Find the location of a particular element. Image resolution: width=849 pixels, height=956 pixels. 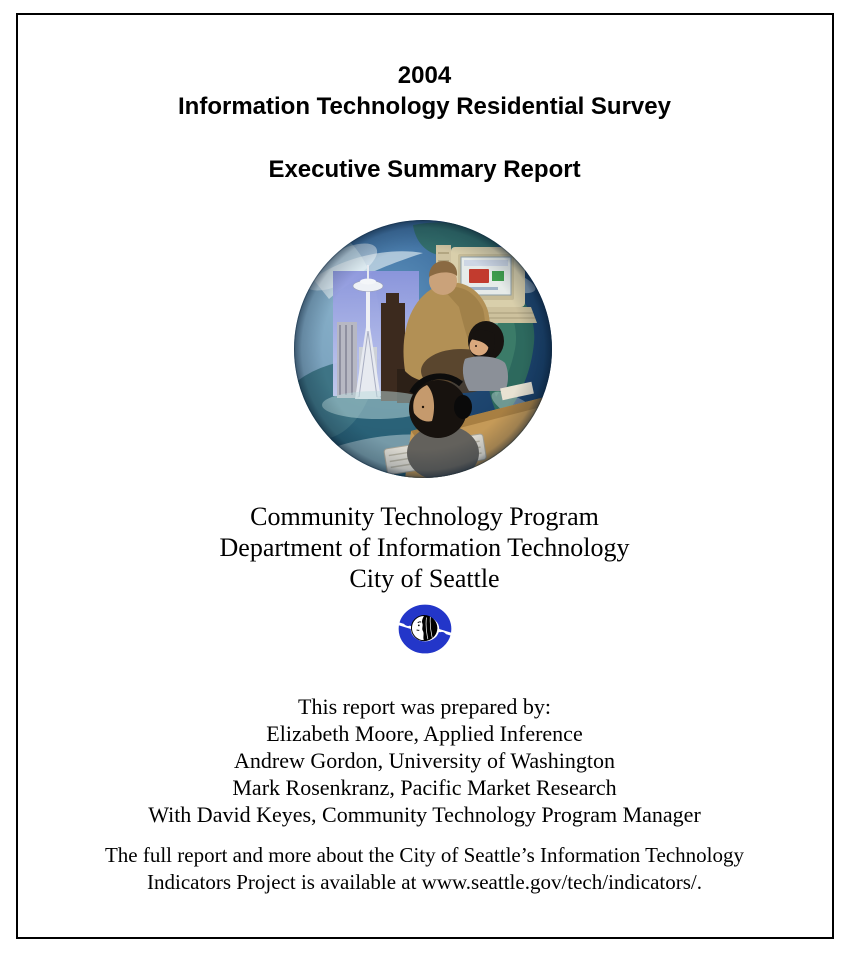

org-line-program: Community Technology Program is located at coordinates (424, 516).